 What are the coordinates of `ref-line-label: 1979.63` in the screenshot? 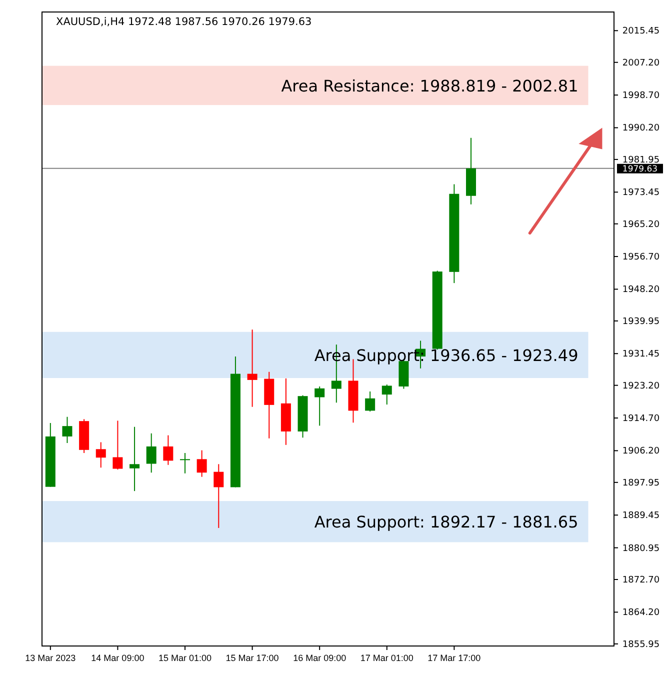 It's located at (640, 169).